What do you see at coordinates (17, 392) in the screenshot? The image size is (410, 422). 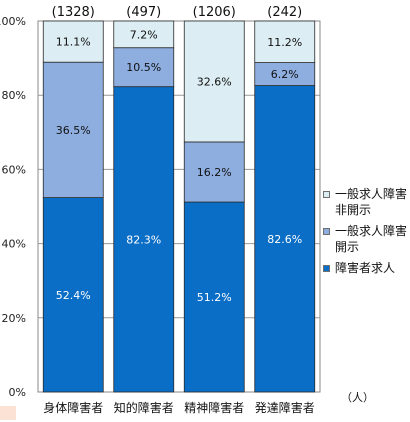 I see `y-tick-label: 0%` at bounding box center [17, 392].